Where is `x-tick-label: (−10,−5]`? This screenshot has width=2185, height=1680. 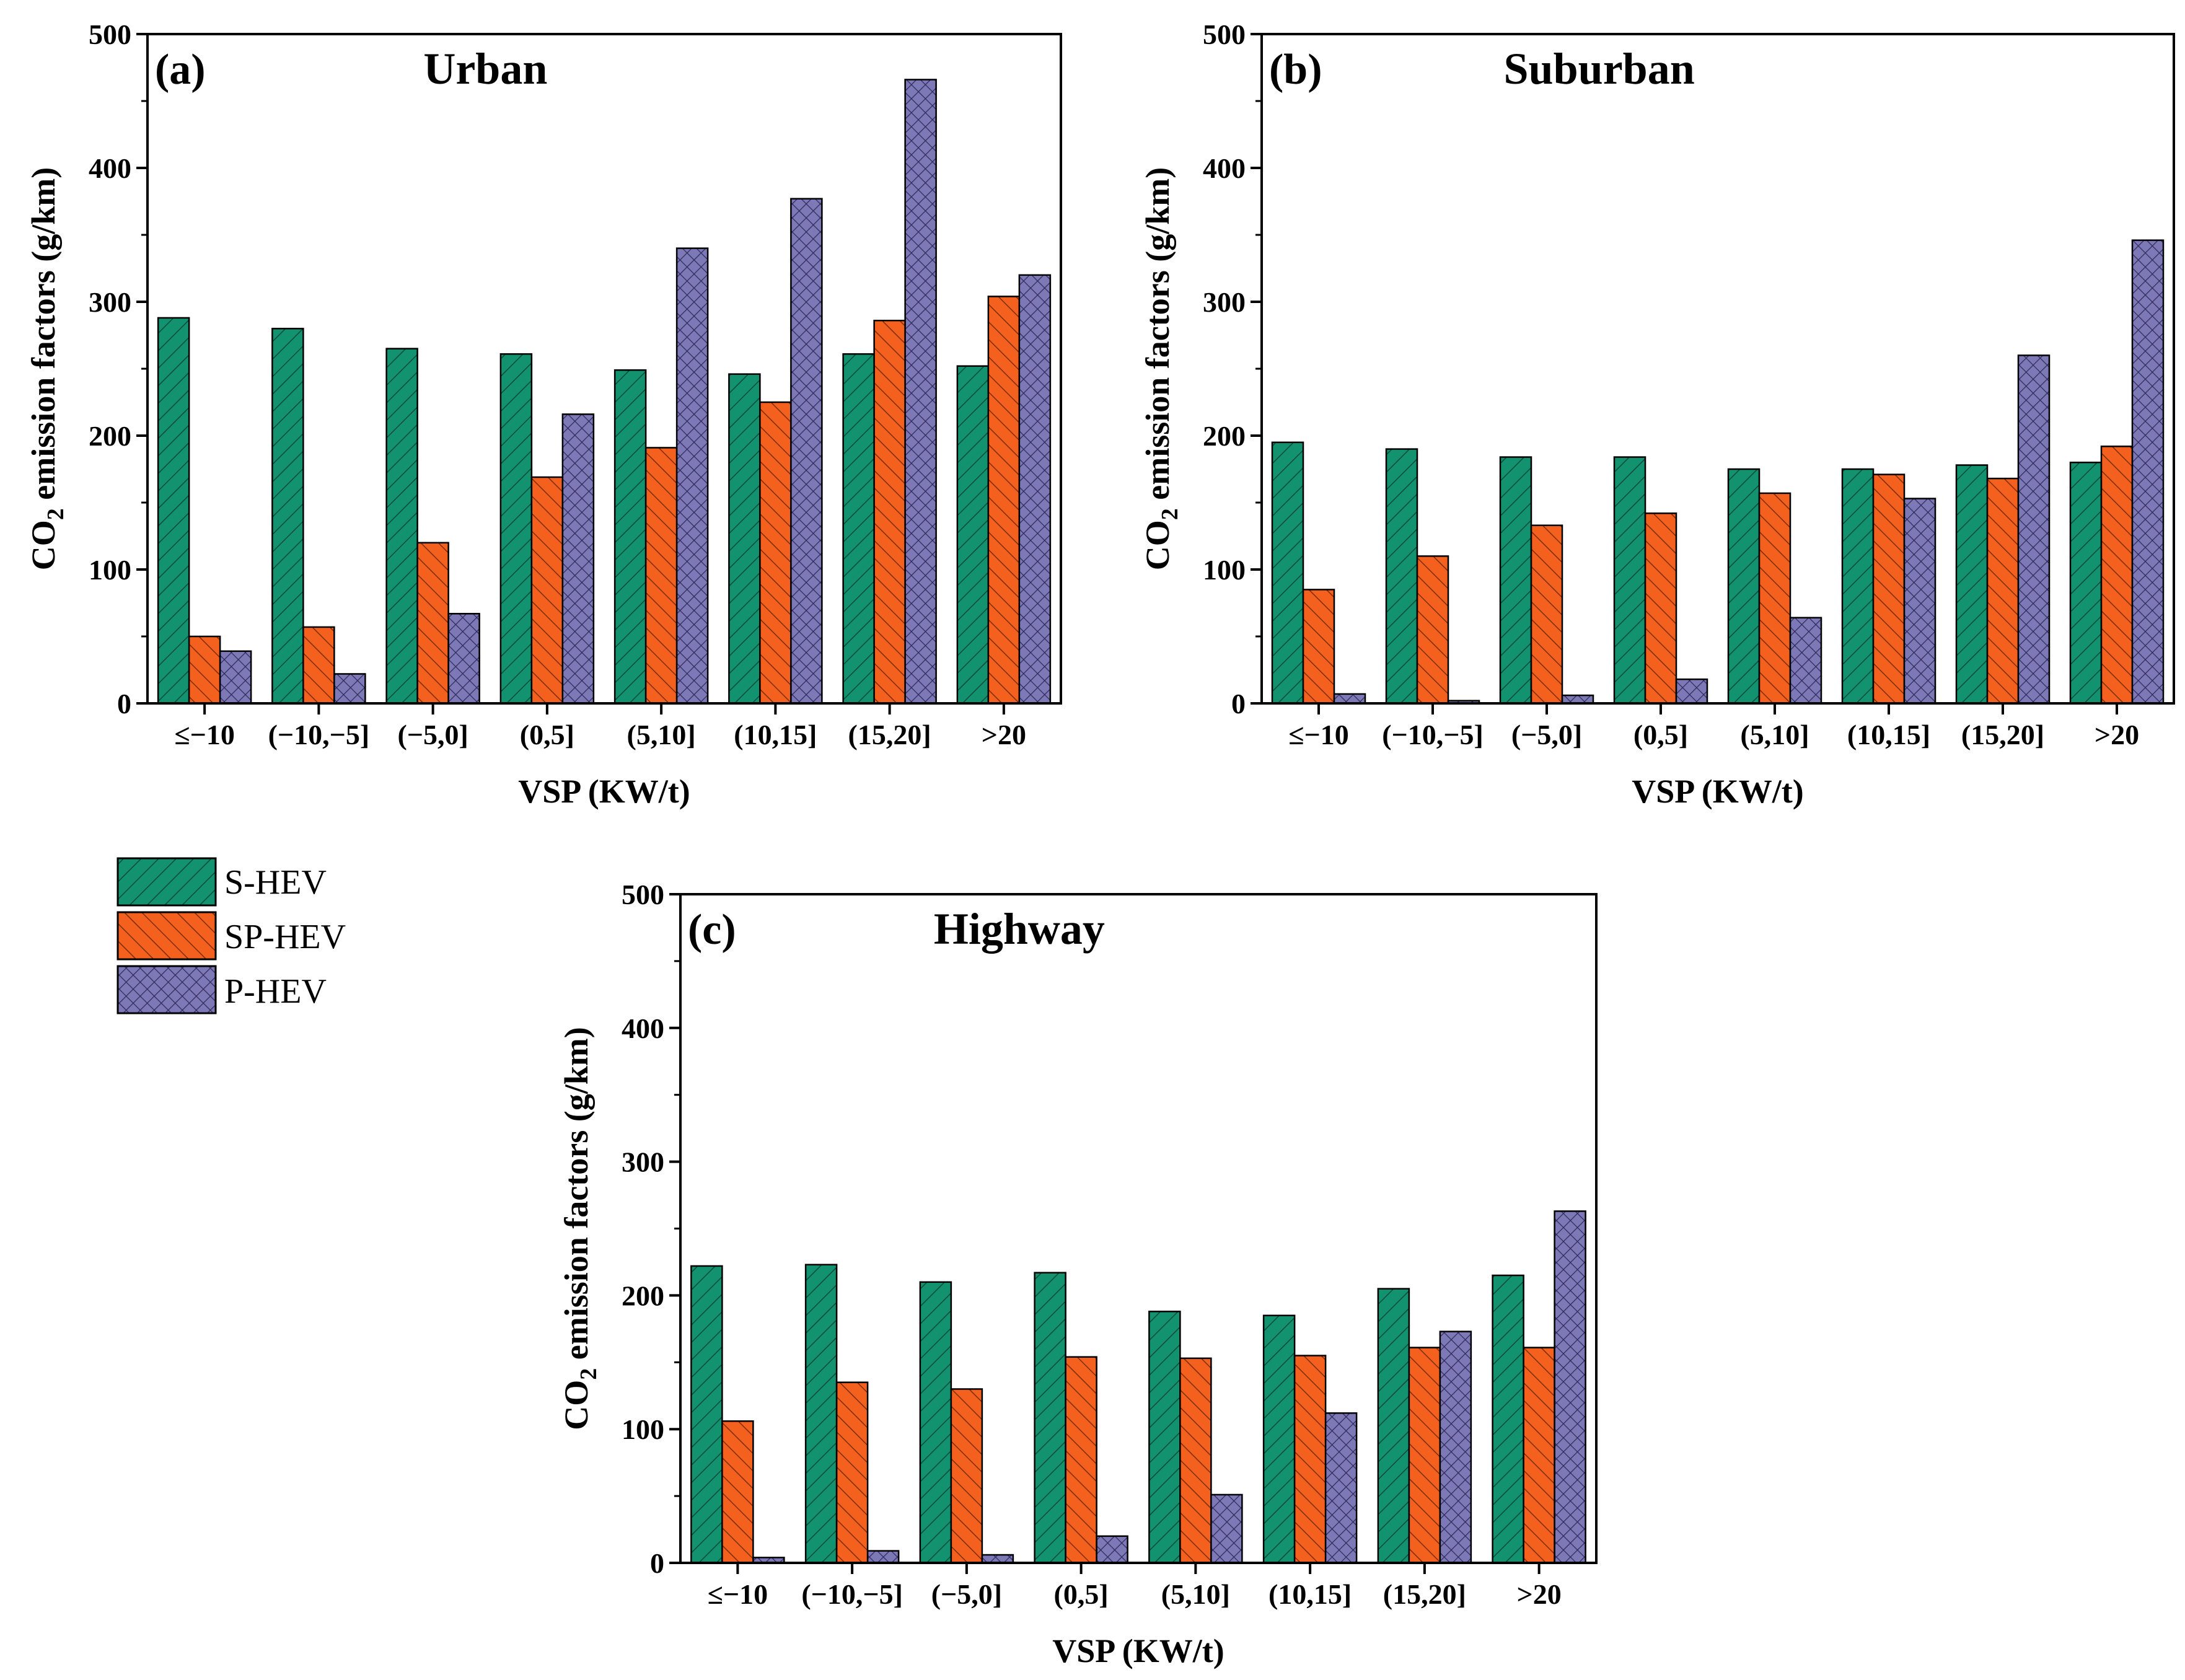
x-tick-label: (−10,−5] is located at coordinates (319, 734).